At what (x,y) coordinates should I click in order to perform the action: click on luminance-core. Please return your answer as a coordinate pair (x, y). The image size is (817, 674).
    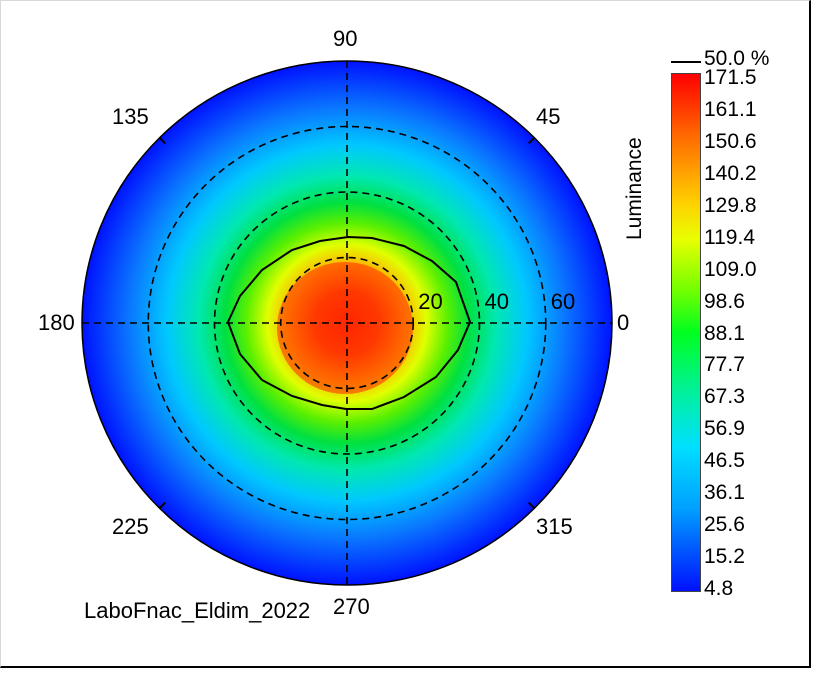
    Looking at the image, I should click on (345, 328).